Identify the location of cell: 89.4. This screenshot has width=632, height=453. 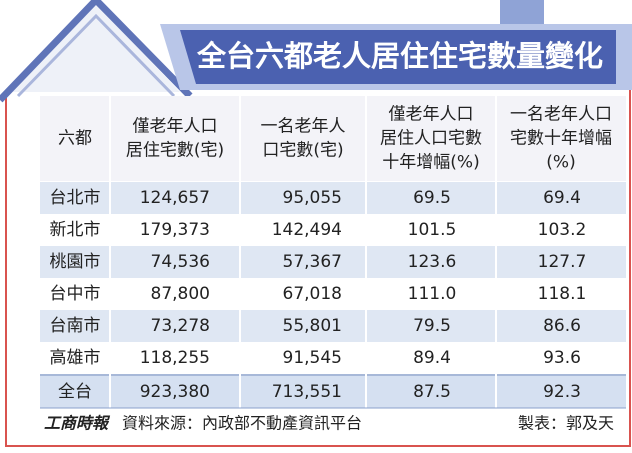
(432, 358).